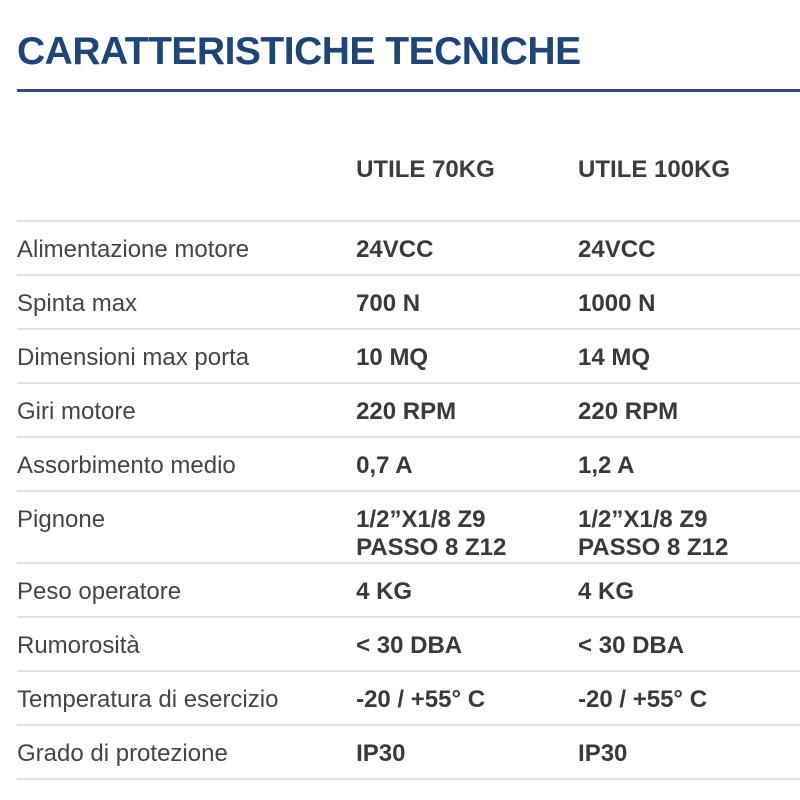  I want to click on spec-value-utile-100kg: 1000 N, so click(689, 301).